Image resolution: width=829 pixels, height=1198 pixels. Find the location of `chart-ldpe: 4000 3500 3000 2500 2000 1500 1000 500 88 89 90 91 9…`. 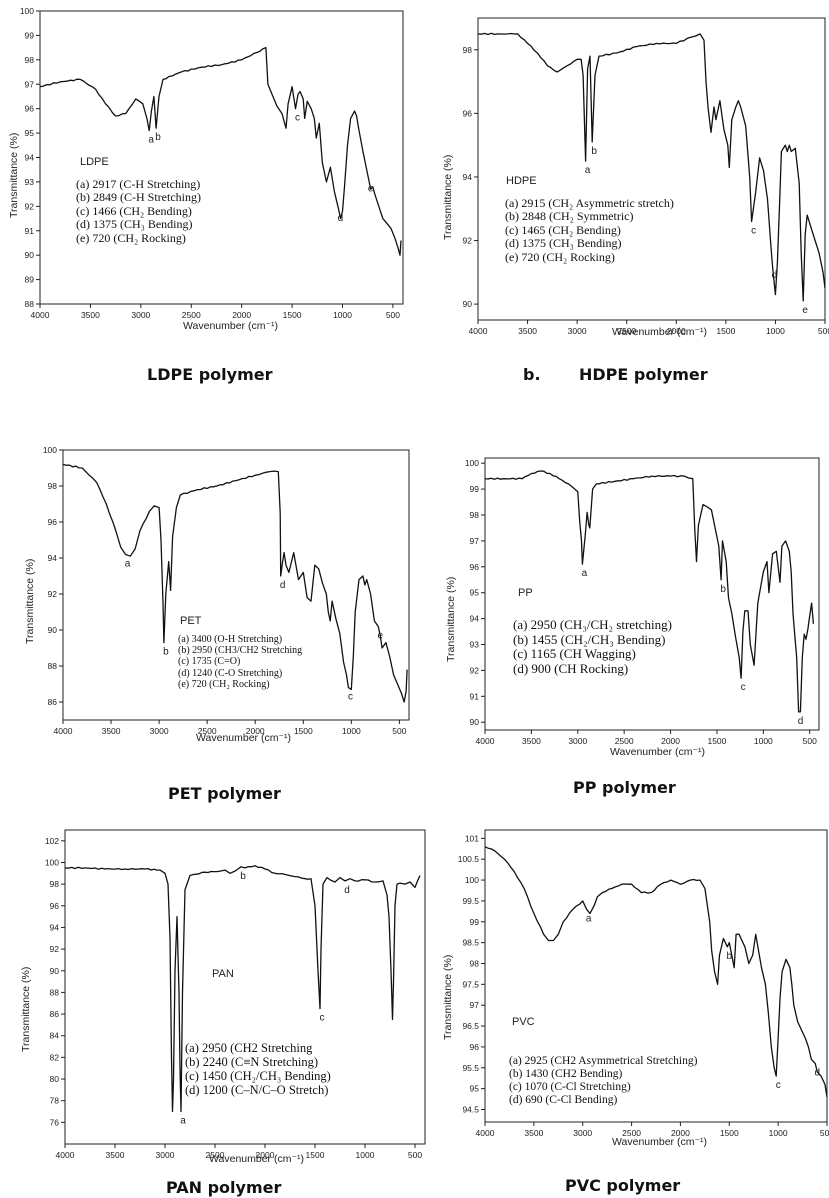

chart-ldpe: 4000 3500 3000 2500 2000 1500 1000 500 88 89 90 91 9… is located at coordinates (212, 163).